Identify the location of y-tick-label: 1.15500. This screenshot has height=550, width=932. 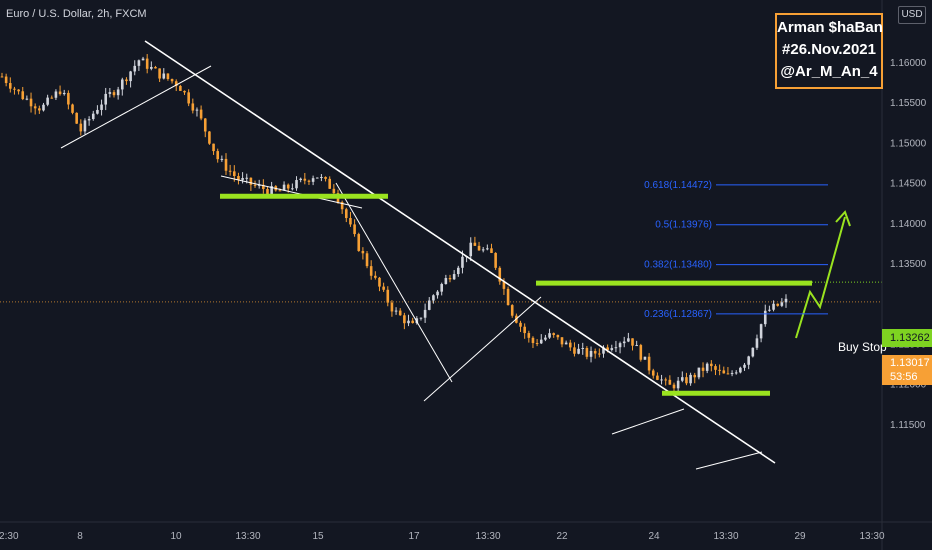
(908, 103).